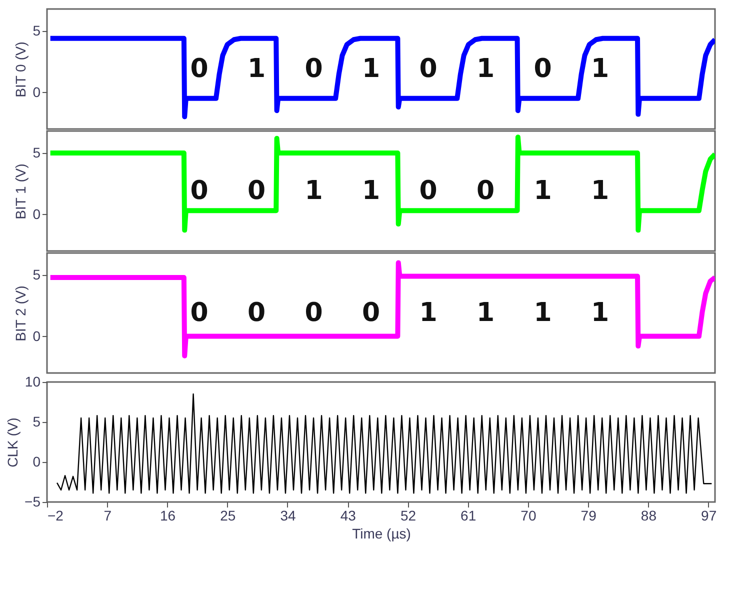 The height and width of the screenshot is (589, 755). Describe the element at coordinates (288, 516) in the screenshot. I see `x-tick-label: 34` at that location.